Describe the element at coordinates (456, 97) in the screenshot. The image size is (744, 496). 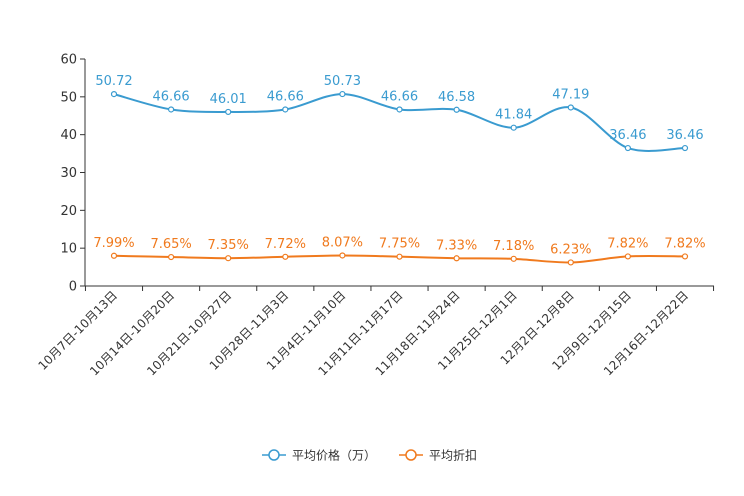
I see `data-label: 46.58` at that location.